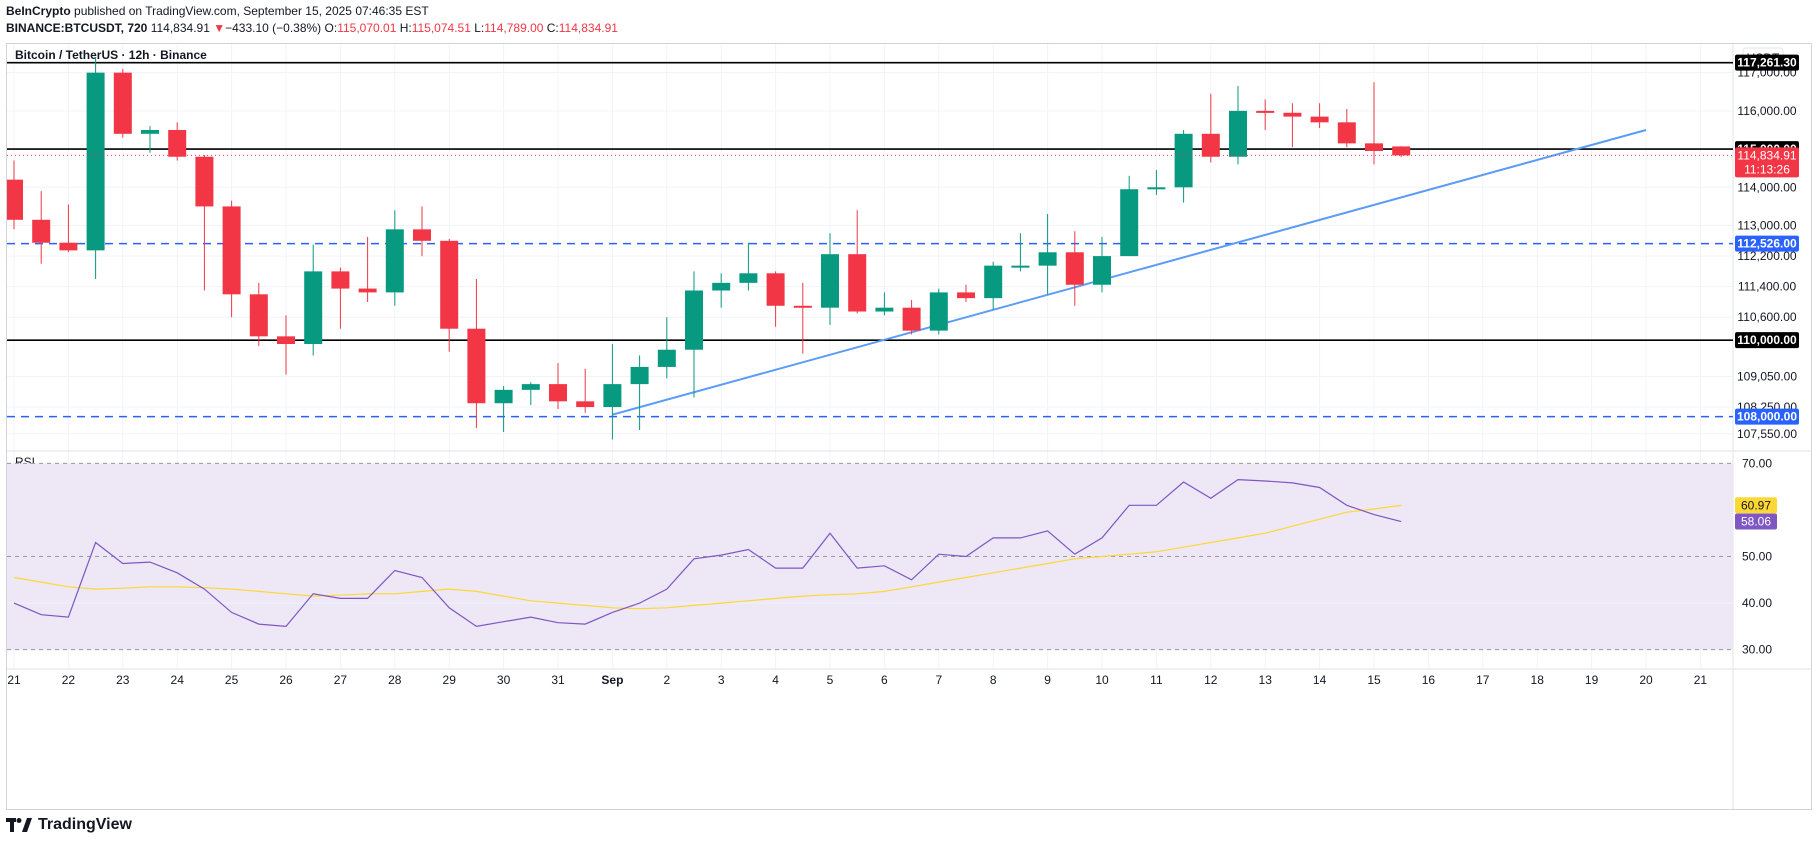 The image size is (1819, 843). I want to click on x-tick-label: 20, so click(1646, 680).